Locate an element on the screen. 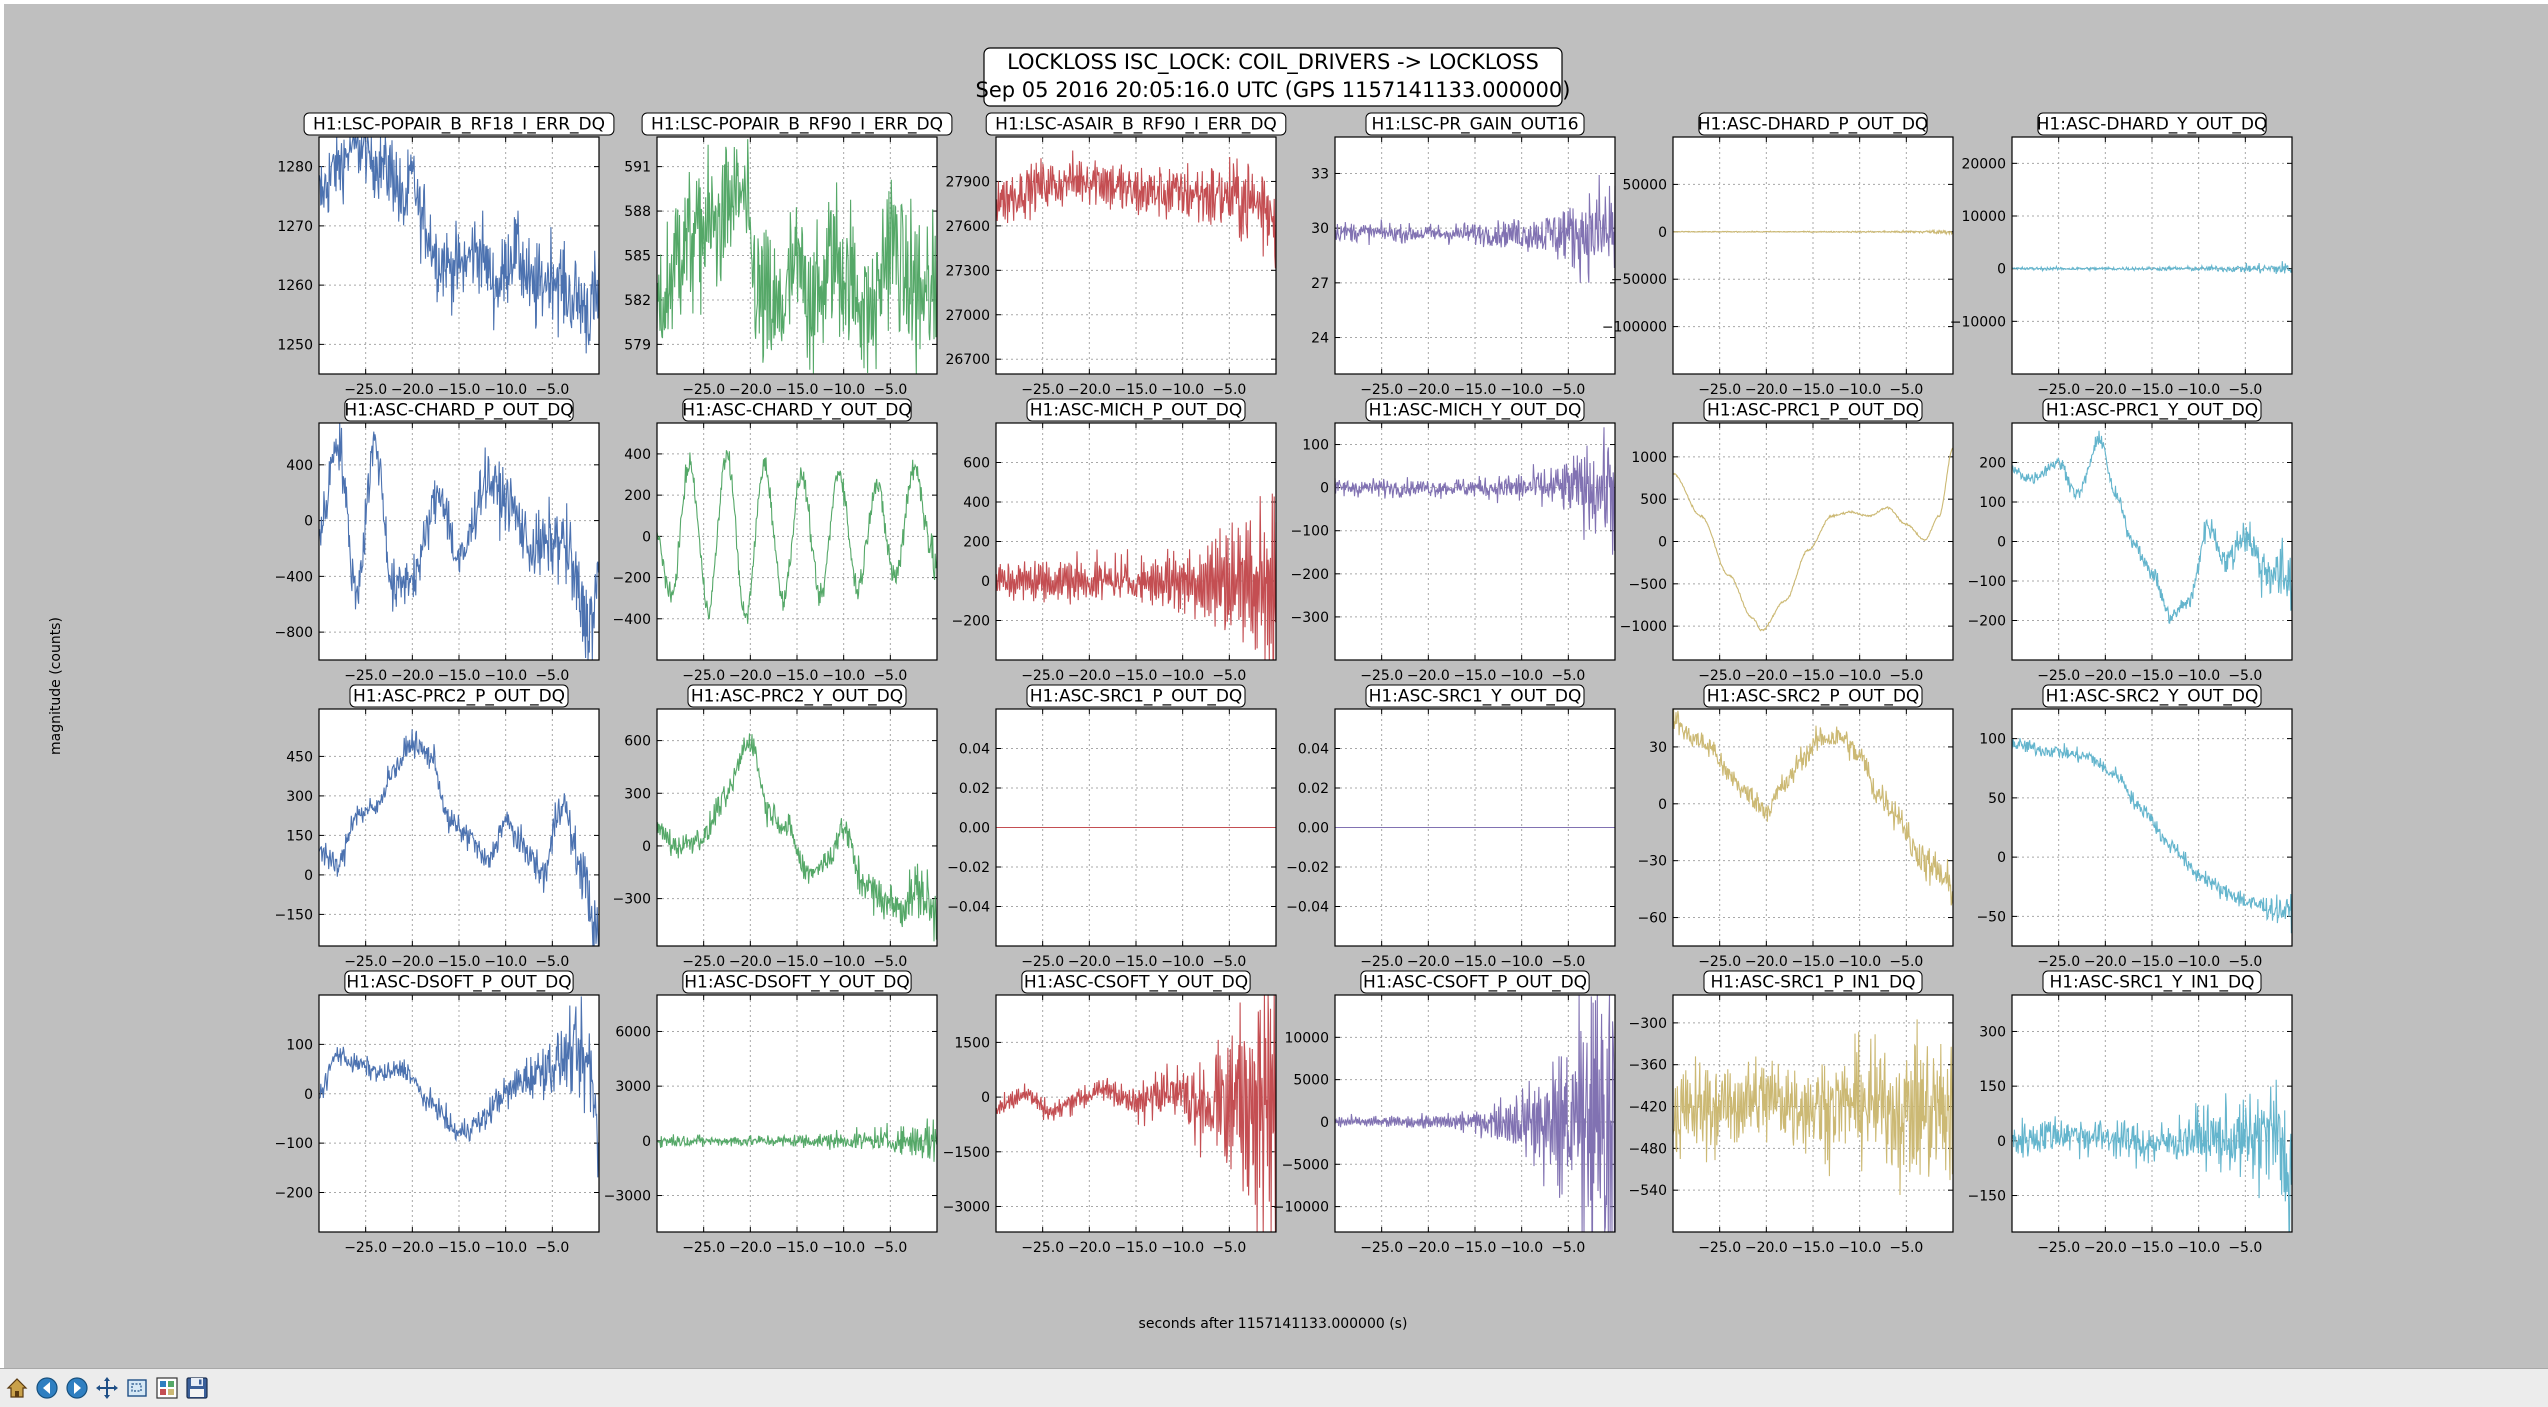  y-tick-label: 450 is located at coordinates (299, 757).